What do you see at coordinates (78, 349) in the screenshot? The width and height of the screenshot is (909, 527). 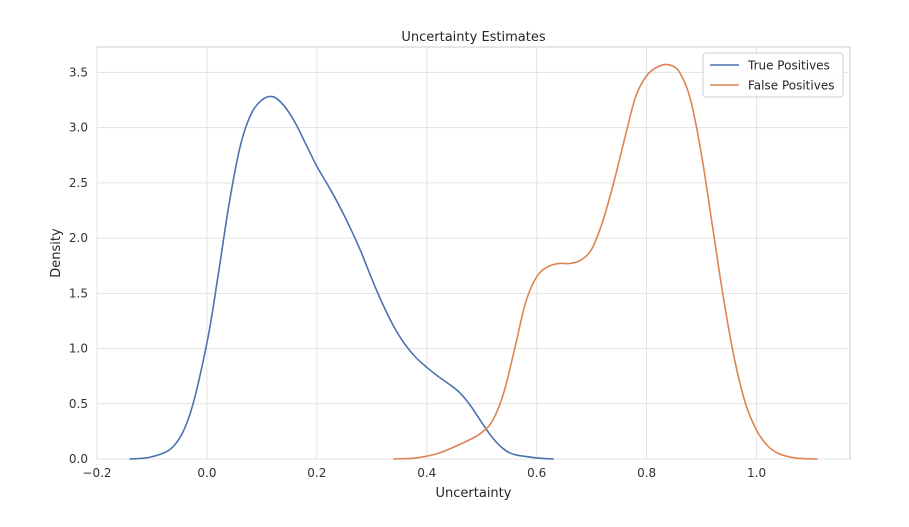 I see `y-tick-label: 1.0` at bounding box center [78, 349].